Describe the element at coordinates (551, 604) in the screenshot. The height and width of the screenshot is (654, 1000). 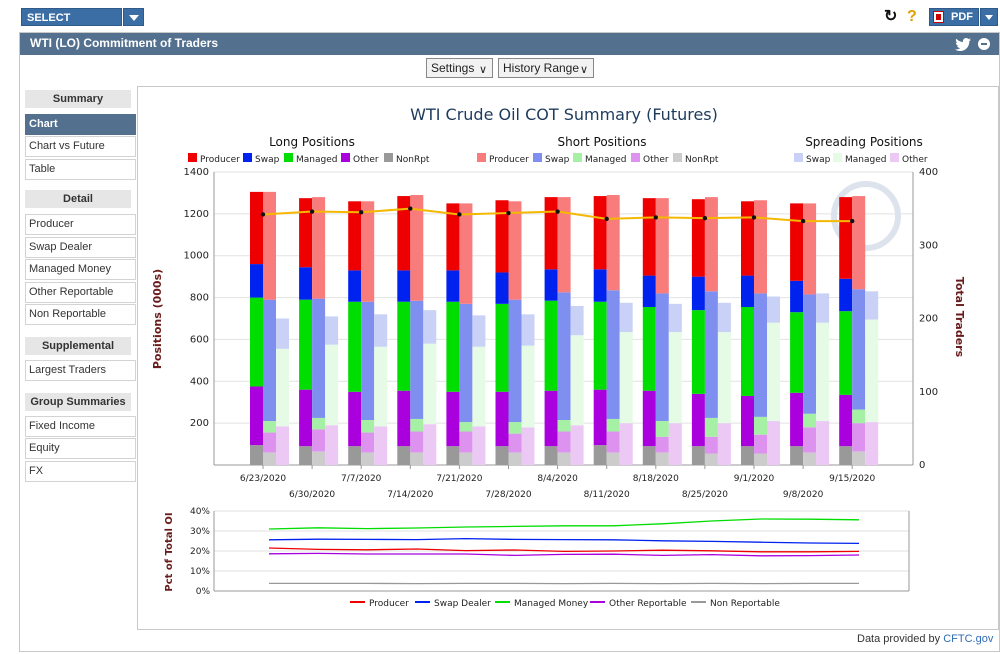
I see `pct-legend-label: Managed Money` at that location.